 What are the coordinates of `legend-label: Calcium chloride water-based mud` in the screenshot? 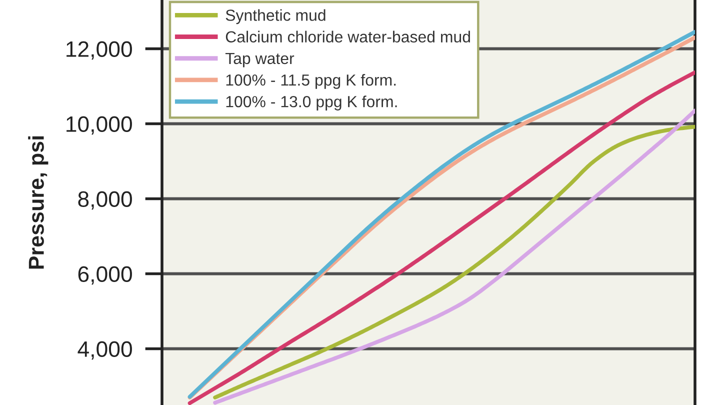 It's located at (348, 36).